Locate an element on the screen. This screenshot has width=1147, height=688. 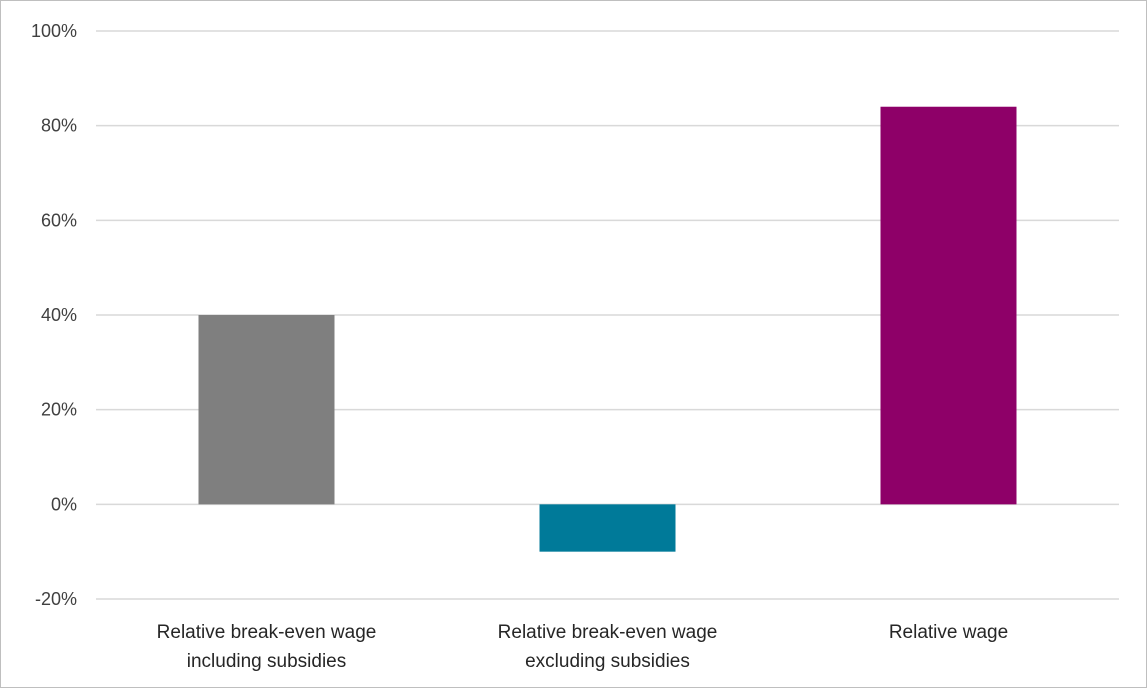
y-tick-label: -20% is located at coordinates (56, 599).